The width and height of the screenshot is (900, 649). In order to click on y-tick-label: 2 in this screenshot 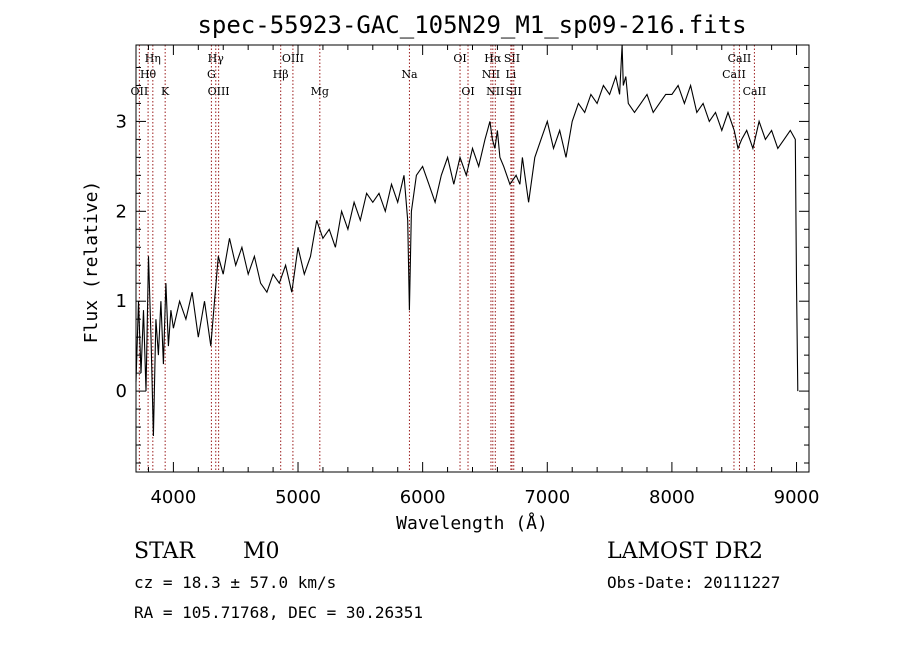, I will do `click(121, 211)`.